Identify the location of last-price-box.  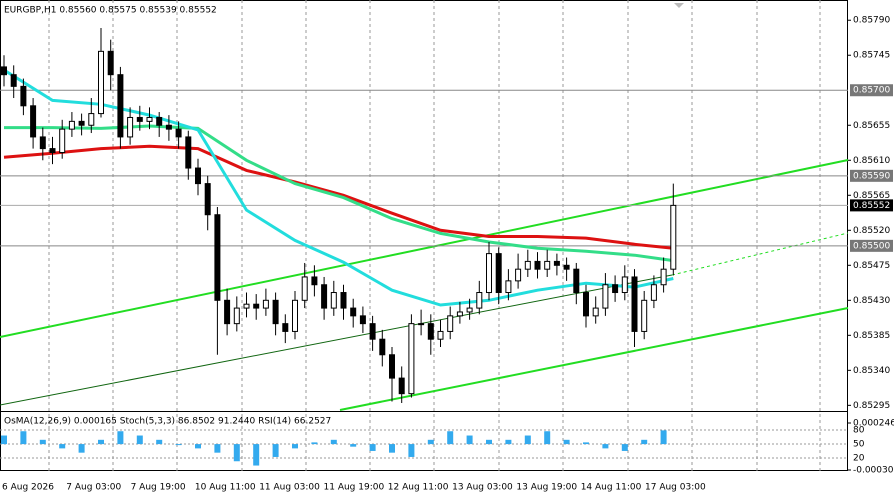
(871, 205).